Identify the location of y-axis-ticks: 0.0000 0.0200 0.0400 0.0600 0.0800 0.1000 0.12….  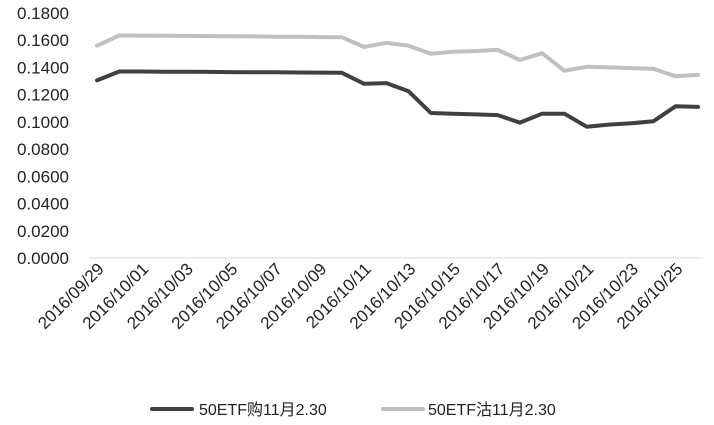
(43, 136).